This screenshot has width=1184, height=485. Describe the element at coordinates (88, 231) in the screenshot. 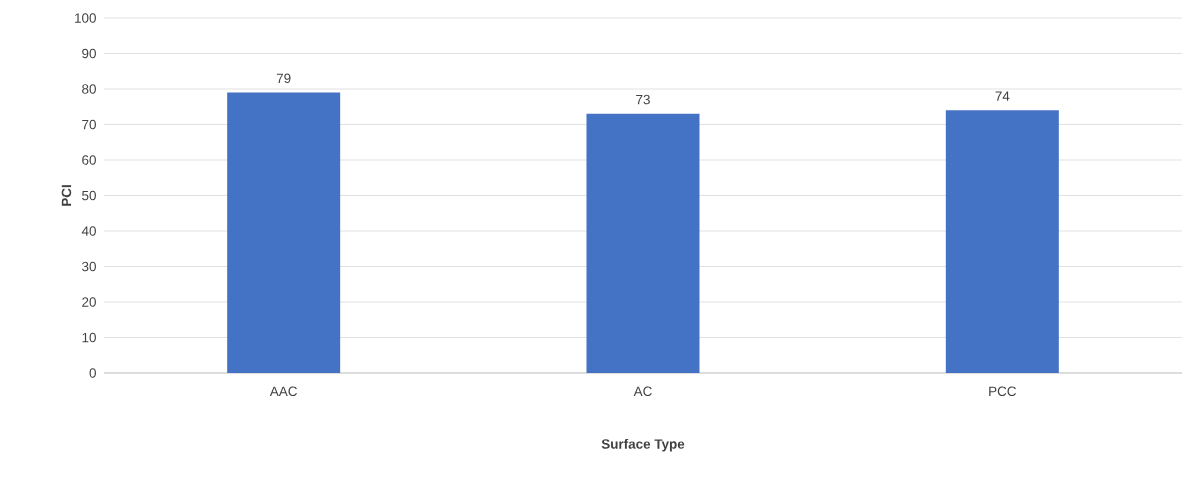

I see `y-tick-label: 40` at that location.